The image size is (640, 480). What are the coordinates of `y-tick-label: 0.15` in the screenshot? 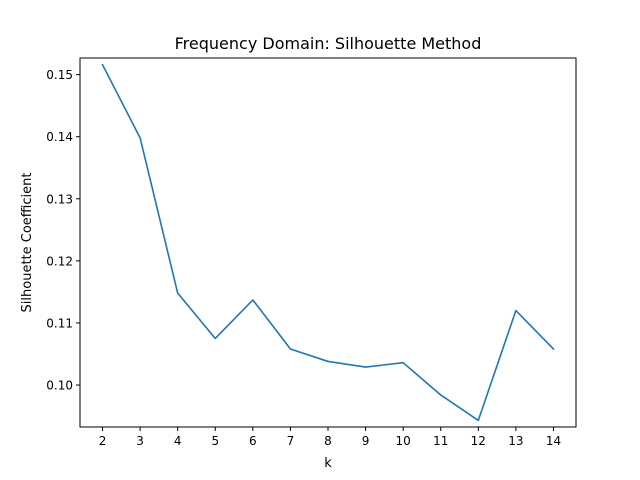 It's located at (59, 75).